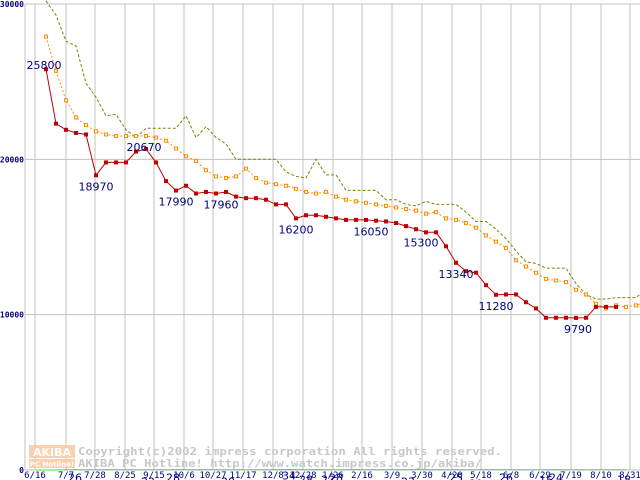 The width and height of the screenshot is (640, 480). What do you see at coordinates (12, 237) in the screenshot?
I see `y-axis-ticks: 0 10000 20000 30000` at bounding box center [12, 237].